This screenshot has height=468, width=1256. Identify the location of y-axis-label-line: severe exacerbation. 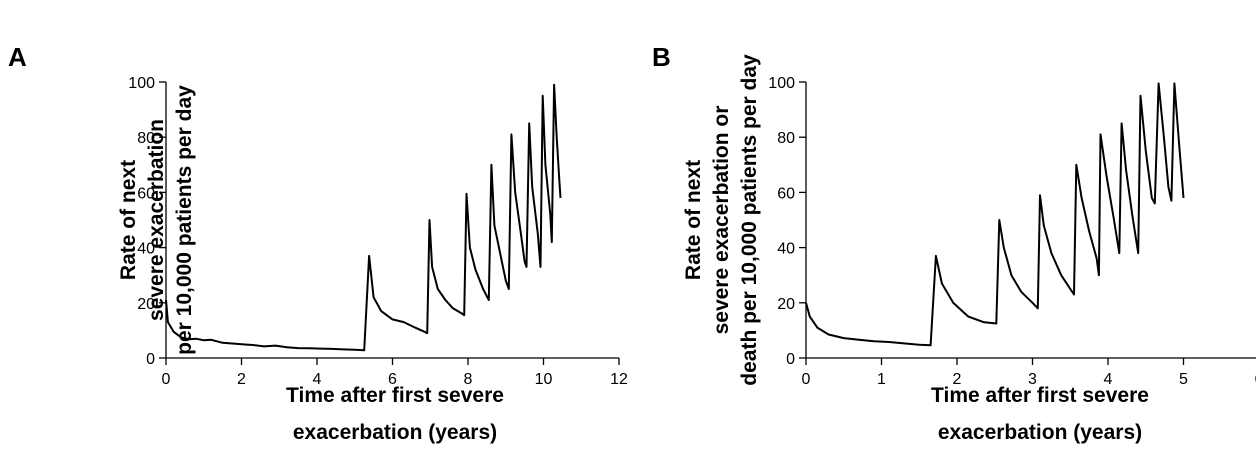
(156, 220).